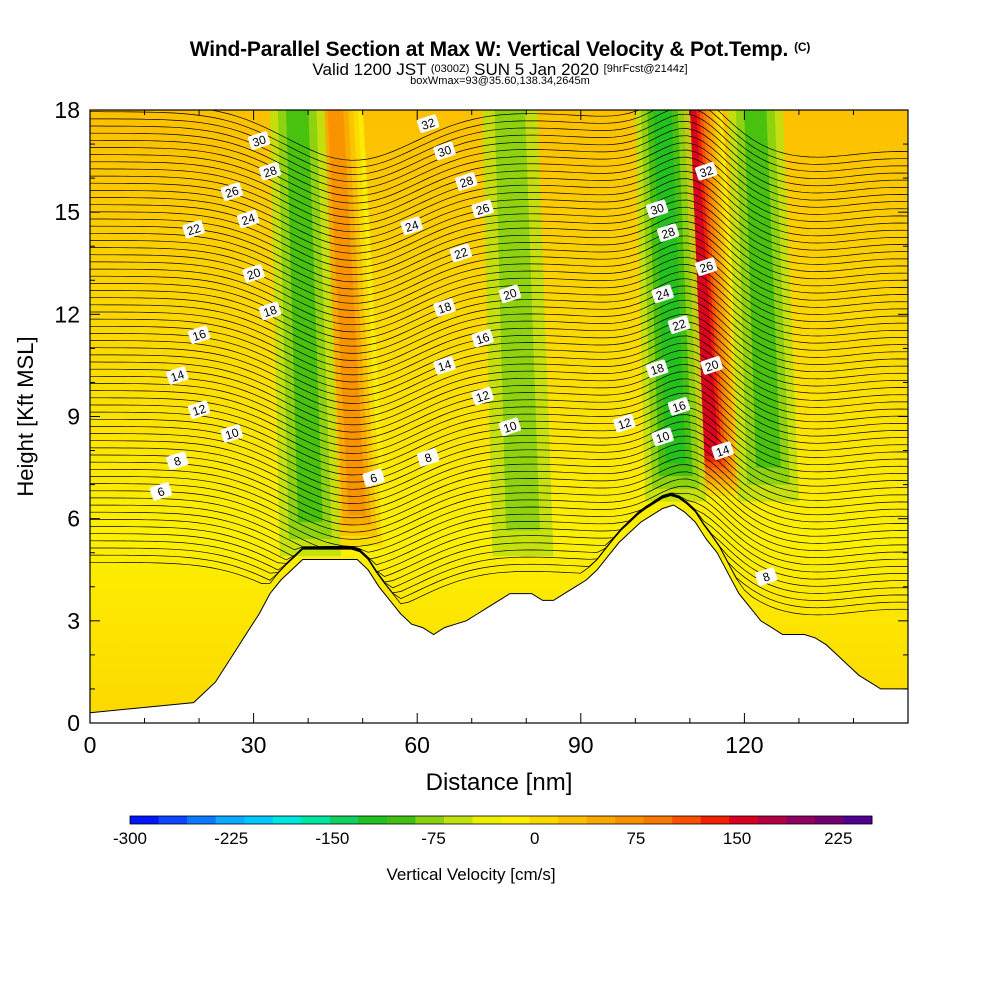  I want to click on isentrope-6.5, so click(499, 519).